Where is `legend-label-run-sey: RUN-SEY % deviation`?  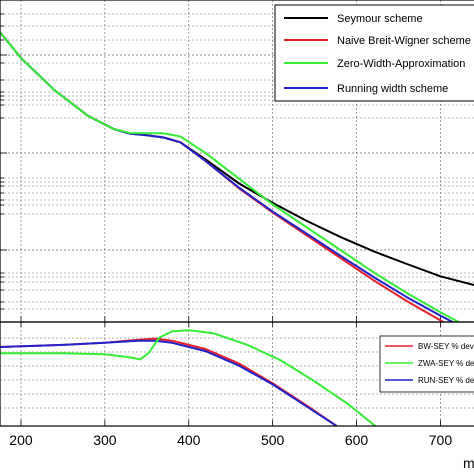 legend-label-run-sey: RUN-SEY % deviation is located at coordinates (446, 380).